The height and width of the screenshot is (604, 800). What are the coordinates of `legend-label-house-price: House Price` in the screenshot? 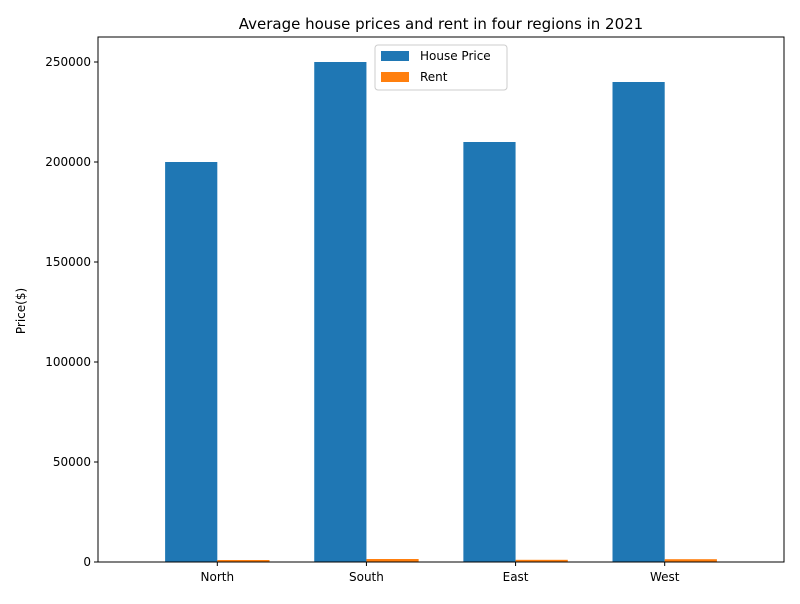 It's located at (455, 56).